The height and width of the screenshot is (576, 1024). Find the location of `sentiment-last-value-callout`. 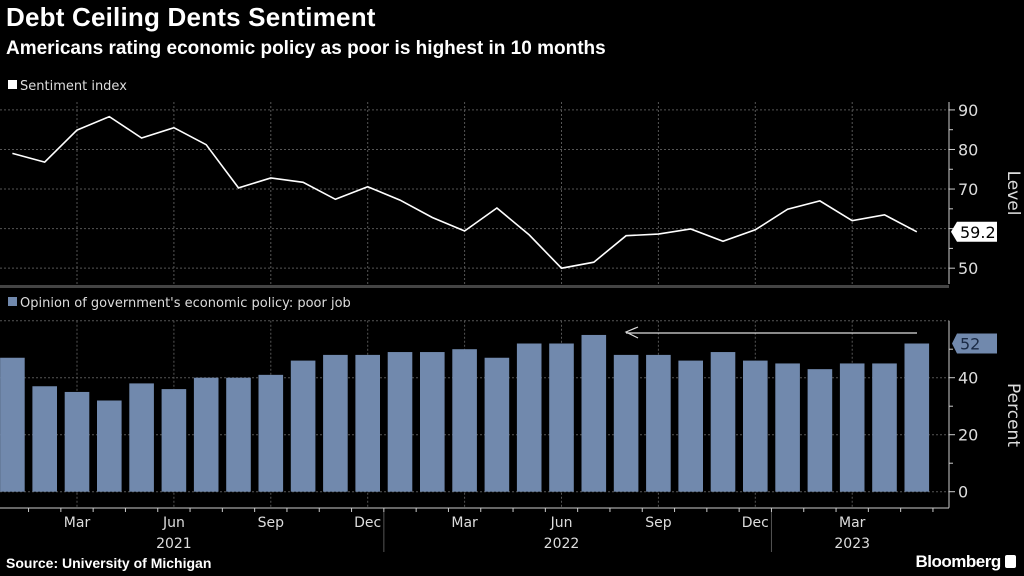

sentiment-last-value-callout is located at coordinates (974, 231).